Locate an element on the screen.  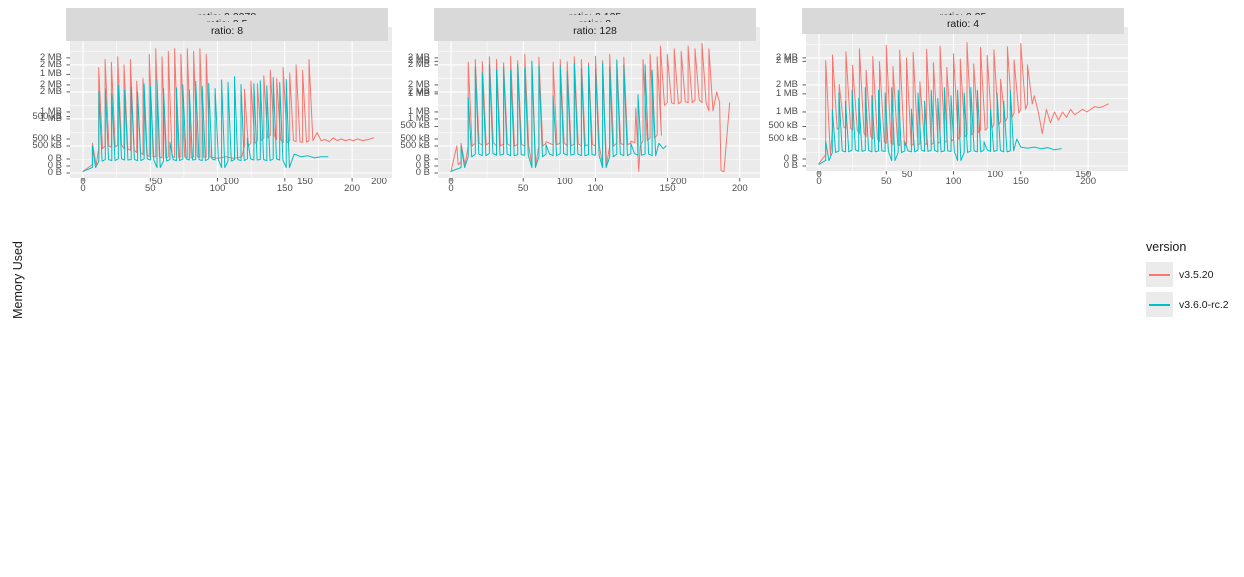
legend-entry-v3-5-20: v3.5.20 is located at coordinates (1187, 274).